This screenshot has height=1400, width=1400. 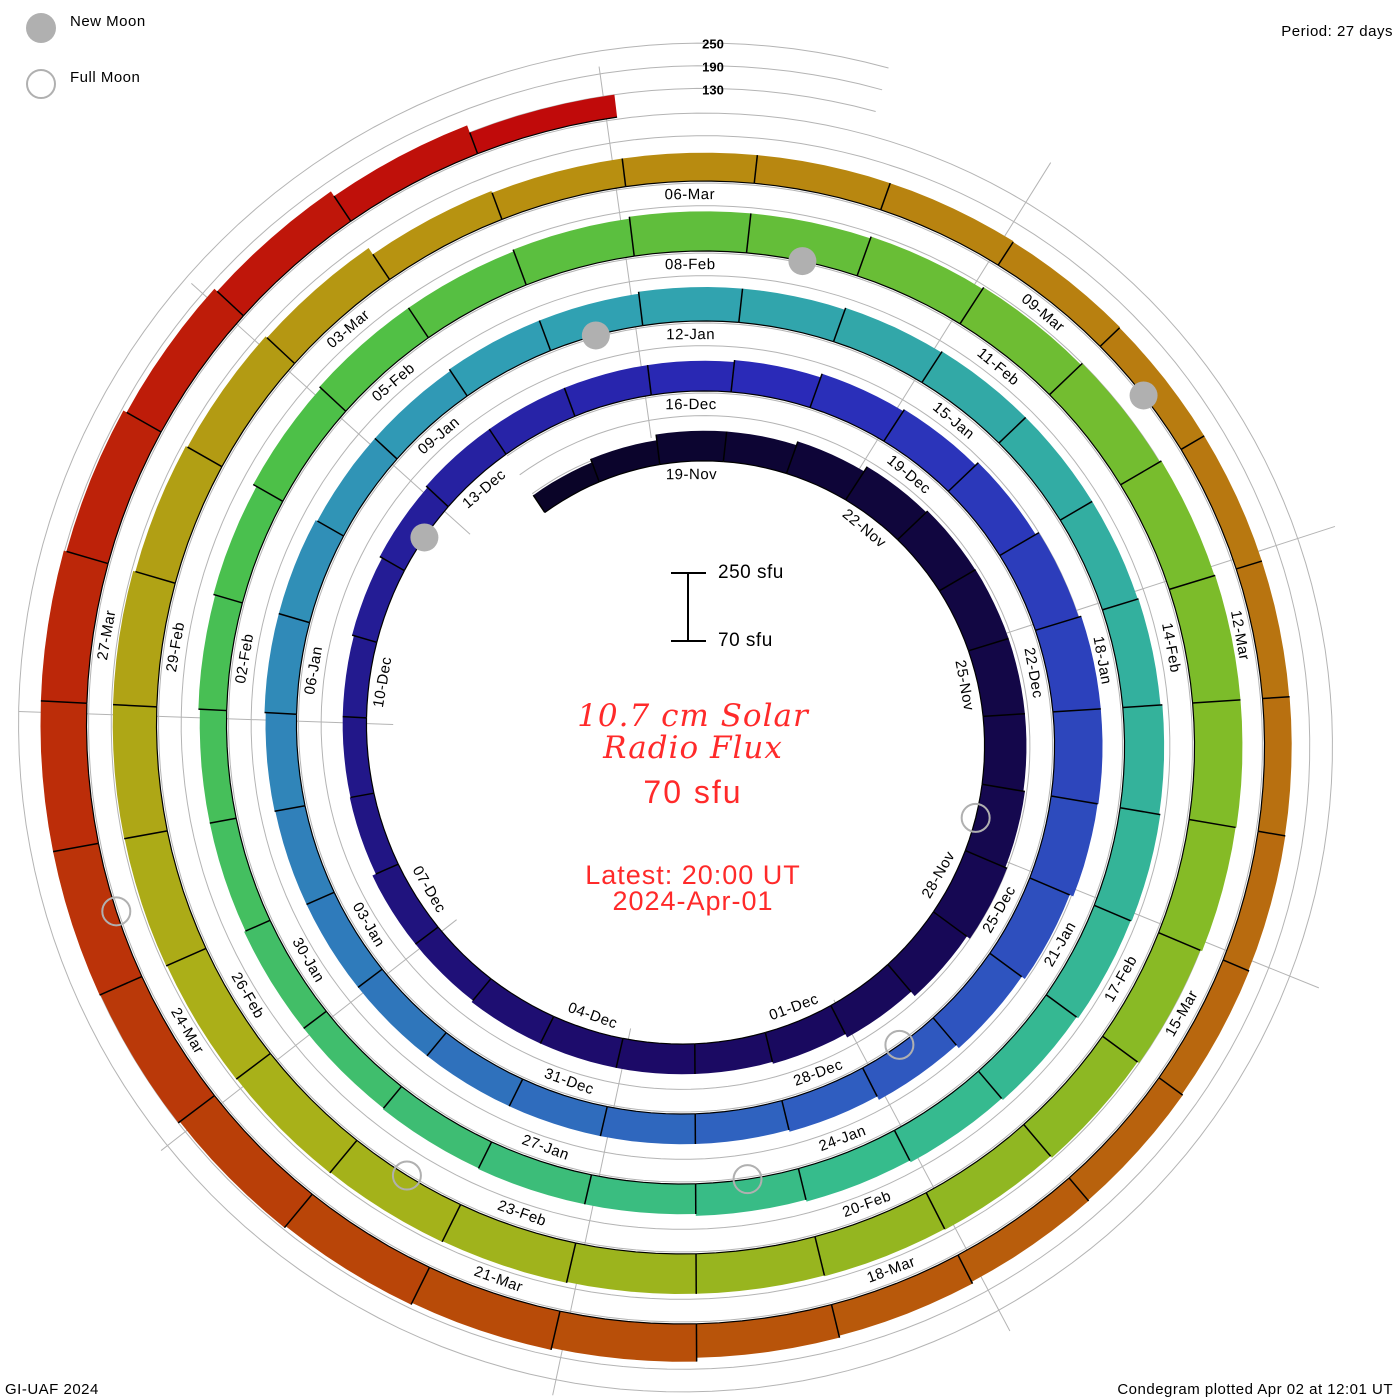 I want to click on scale-label-250: 250, so click(x=713, y=44).